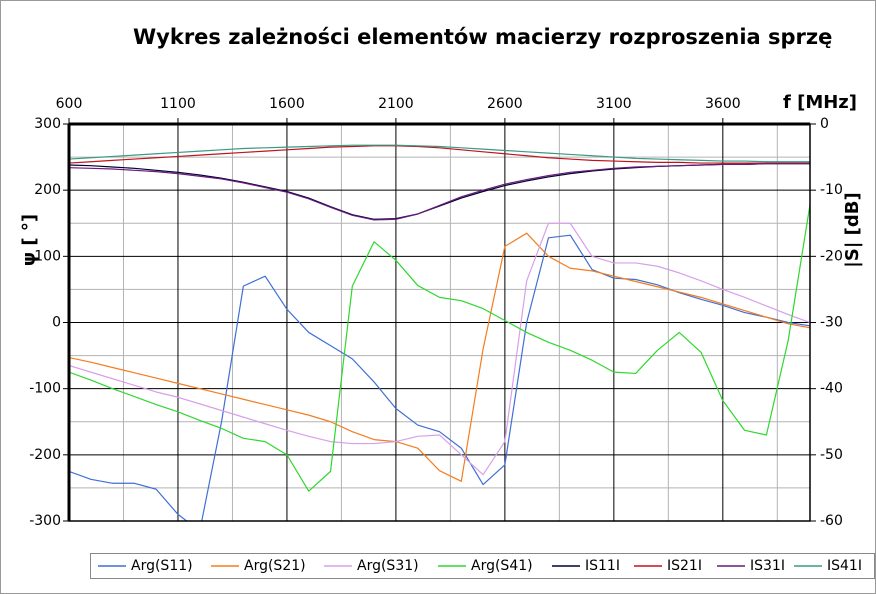 The width and height of the screenshot is (876, 594). What do you see at coordinates (831, 455) in the screenshot?
I see `y2-tick-label: -50` at bounding box center [831, 455].